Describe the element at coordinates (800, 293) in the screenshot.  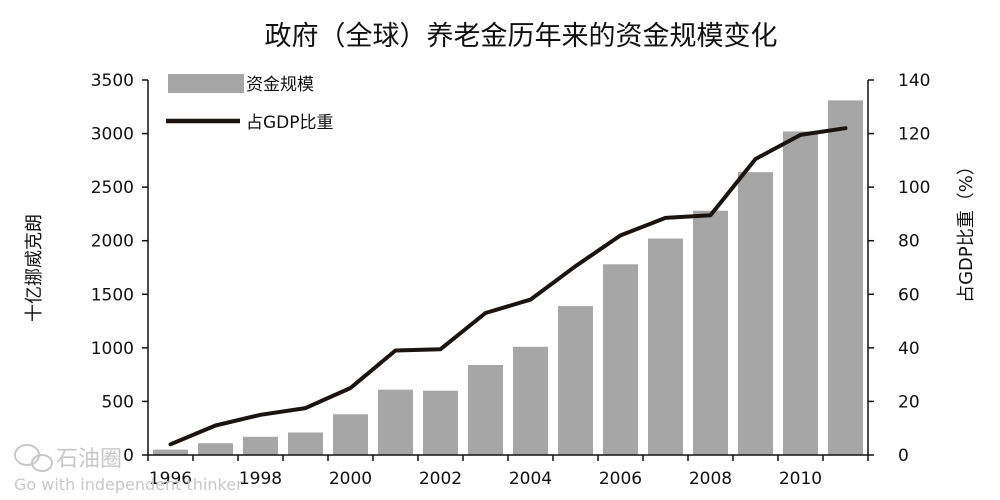
I see `bar-2010` at that location.